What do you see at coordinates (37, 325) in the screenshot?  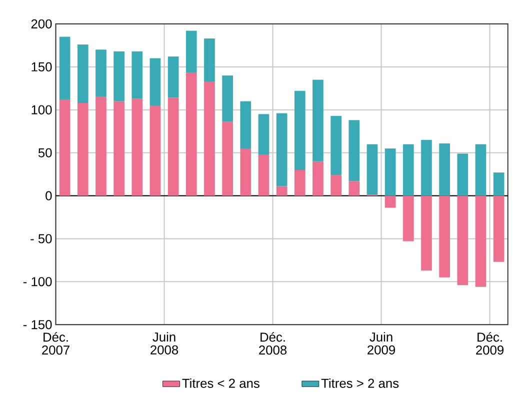 I see `y-tick-label: - 150` at bounding box center [37, 325].